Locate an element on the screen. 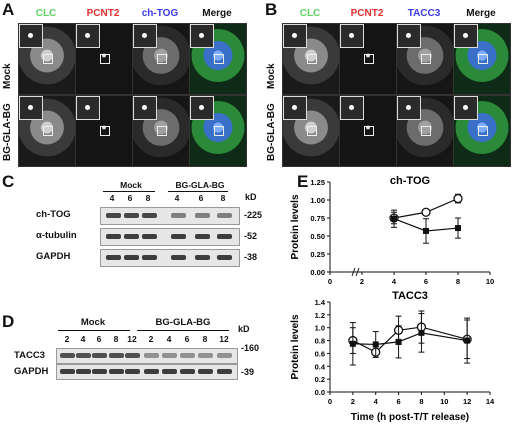  panel-a-micrograph-r0c1 is located at coordinates (104, 59).